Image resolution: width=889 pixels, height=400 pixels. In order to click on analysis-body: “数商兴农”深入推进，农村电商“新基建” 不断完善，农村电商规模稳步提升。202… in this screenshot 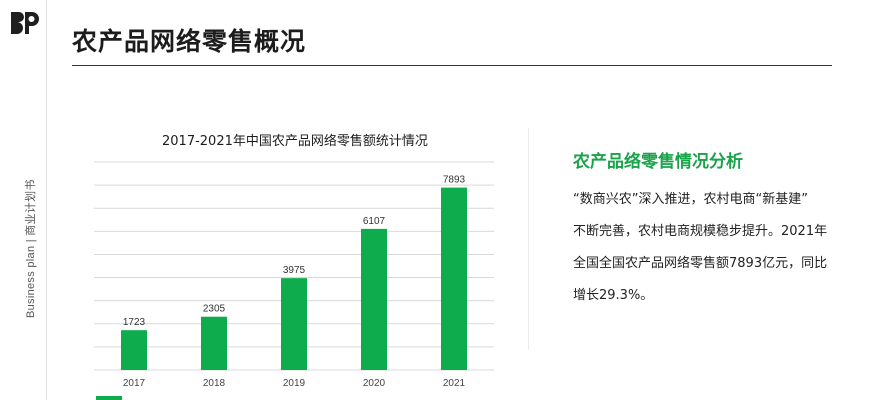, I will do `click(708, 248)`.